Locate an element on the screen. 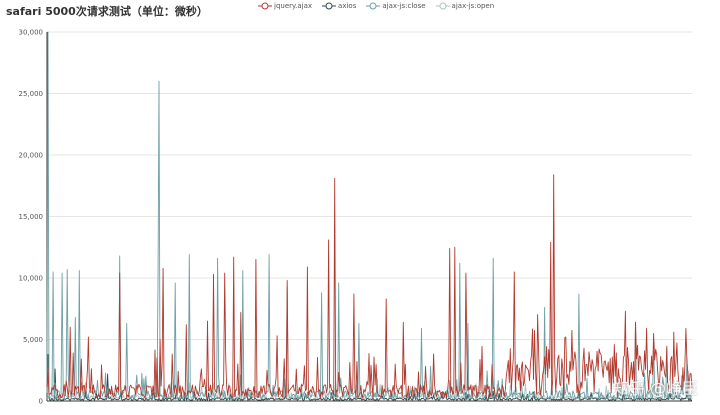  legend-item-jquery-ajax: jquery.ajax is located at coordinates (285, 6).